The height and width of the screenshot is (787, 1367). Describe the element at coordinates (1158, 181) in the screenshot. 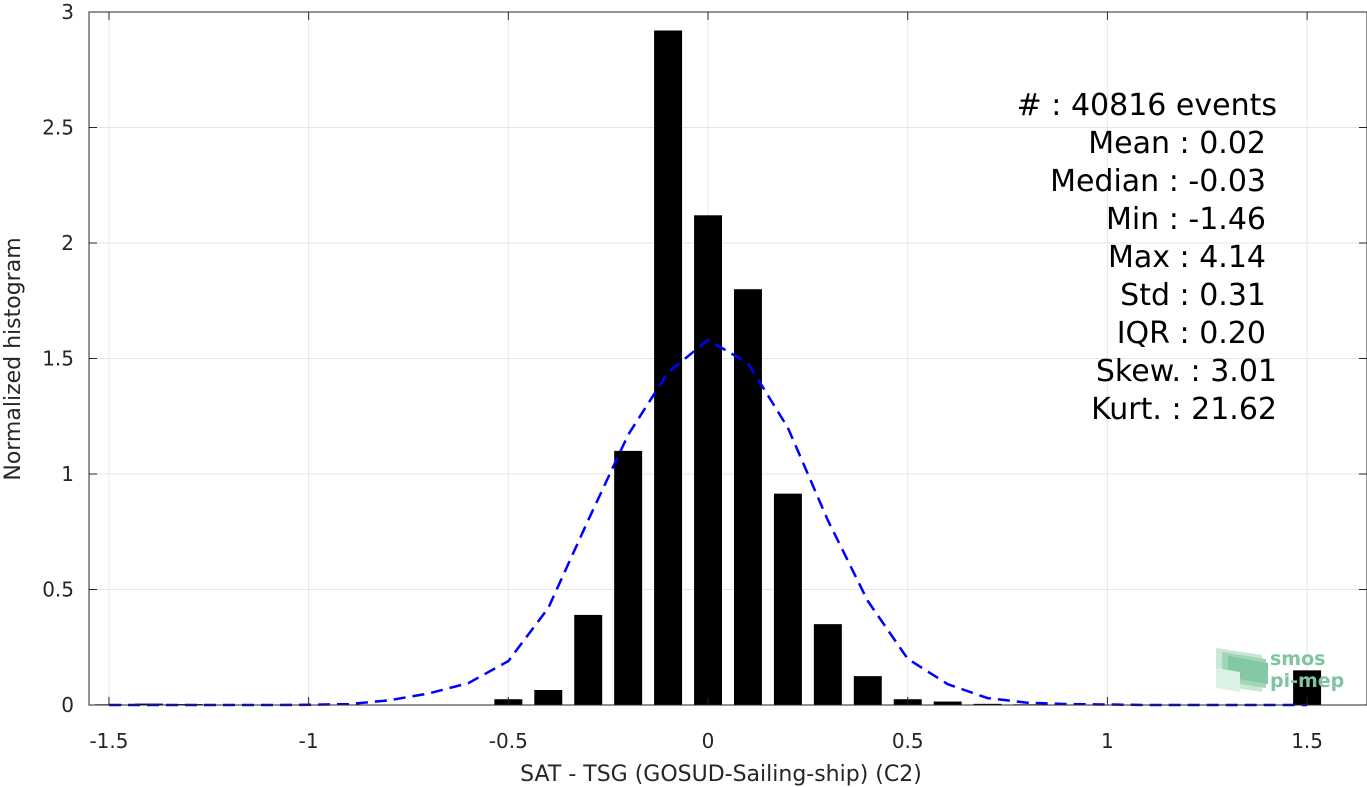

I see `stats-line-2: Median : -0.03` at that location.